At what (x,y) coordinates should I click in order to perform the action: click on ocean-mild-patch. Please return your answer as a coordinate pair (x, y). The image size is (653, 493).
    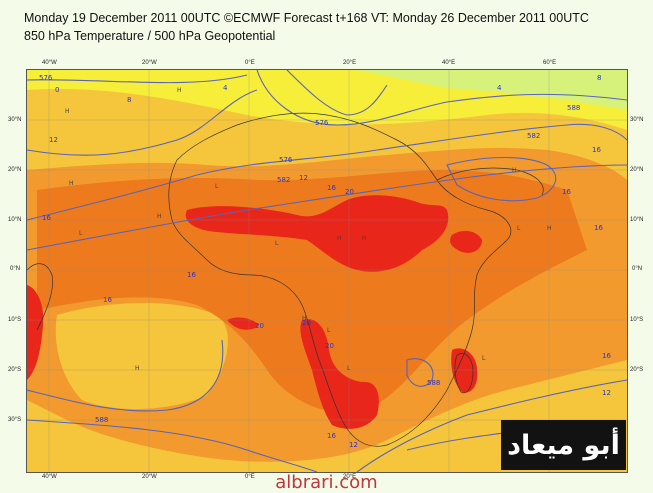
    Looking at the image, I should click on (141, 356).